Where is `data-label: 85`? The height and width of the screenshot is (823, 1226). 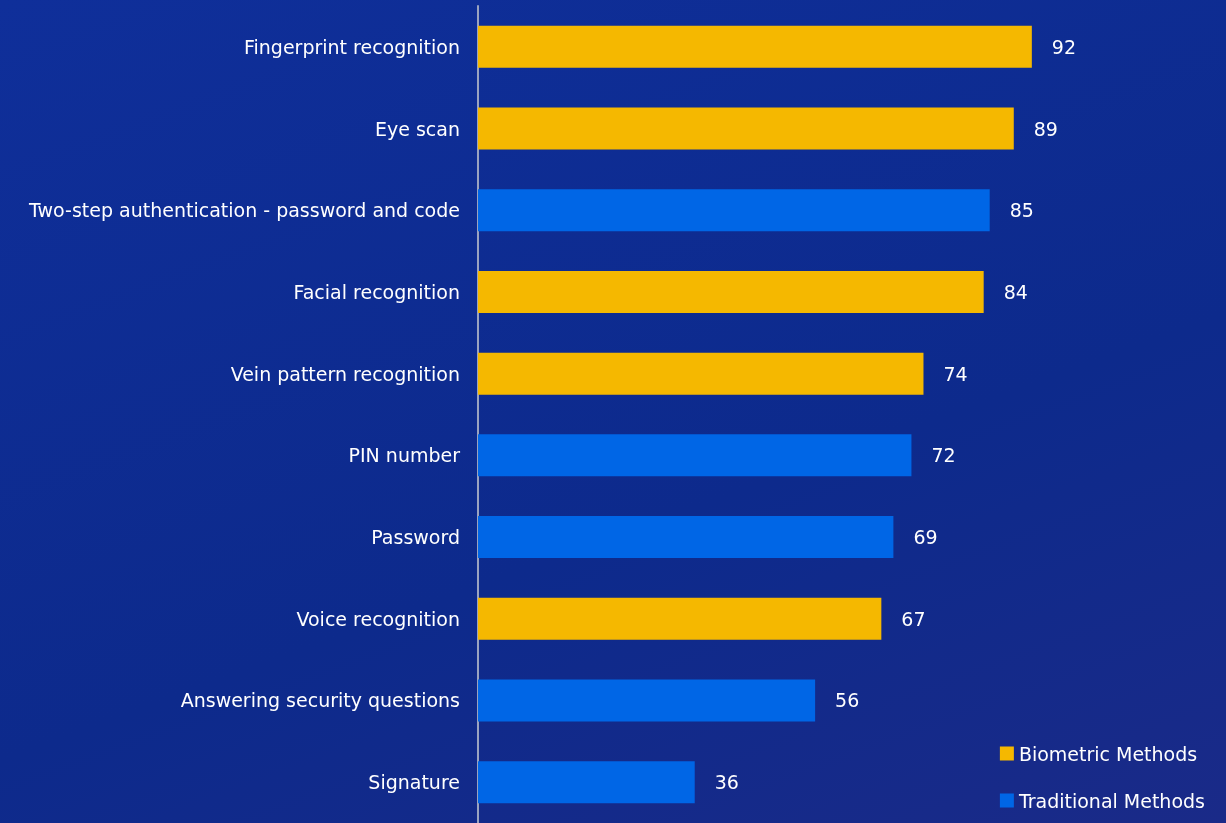 data-label: 85 is located at coordinates (1021, 210).